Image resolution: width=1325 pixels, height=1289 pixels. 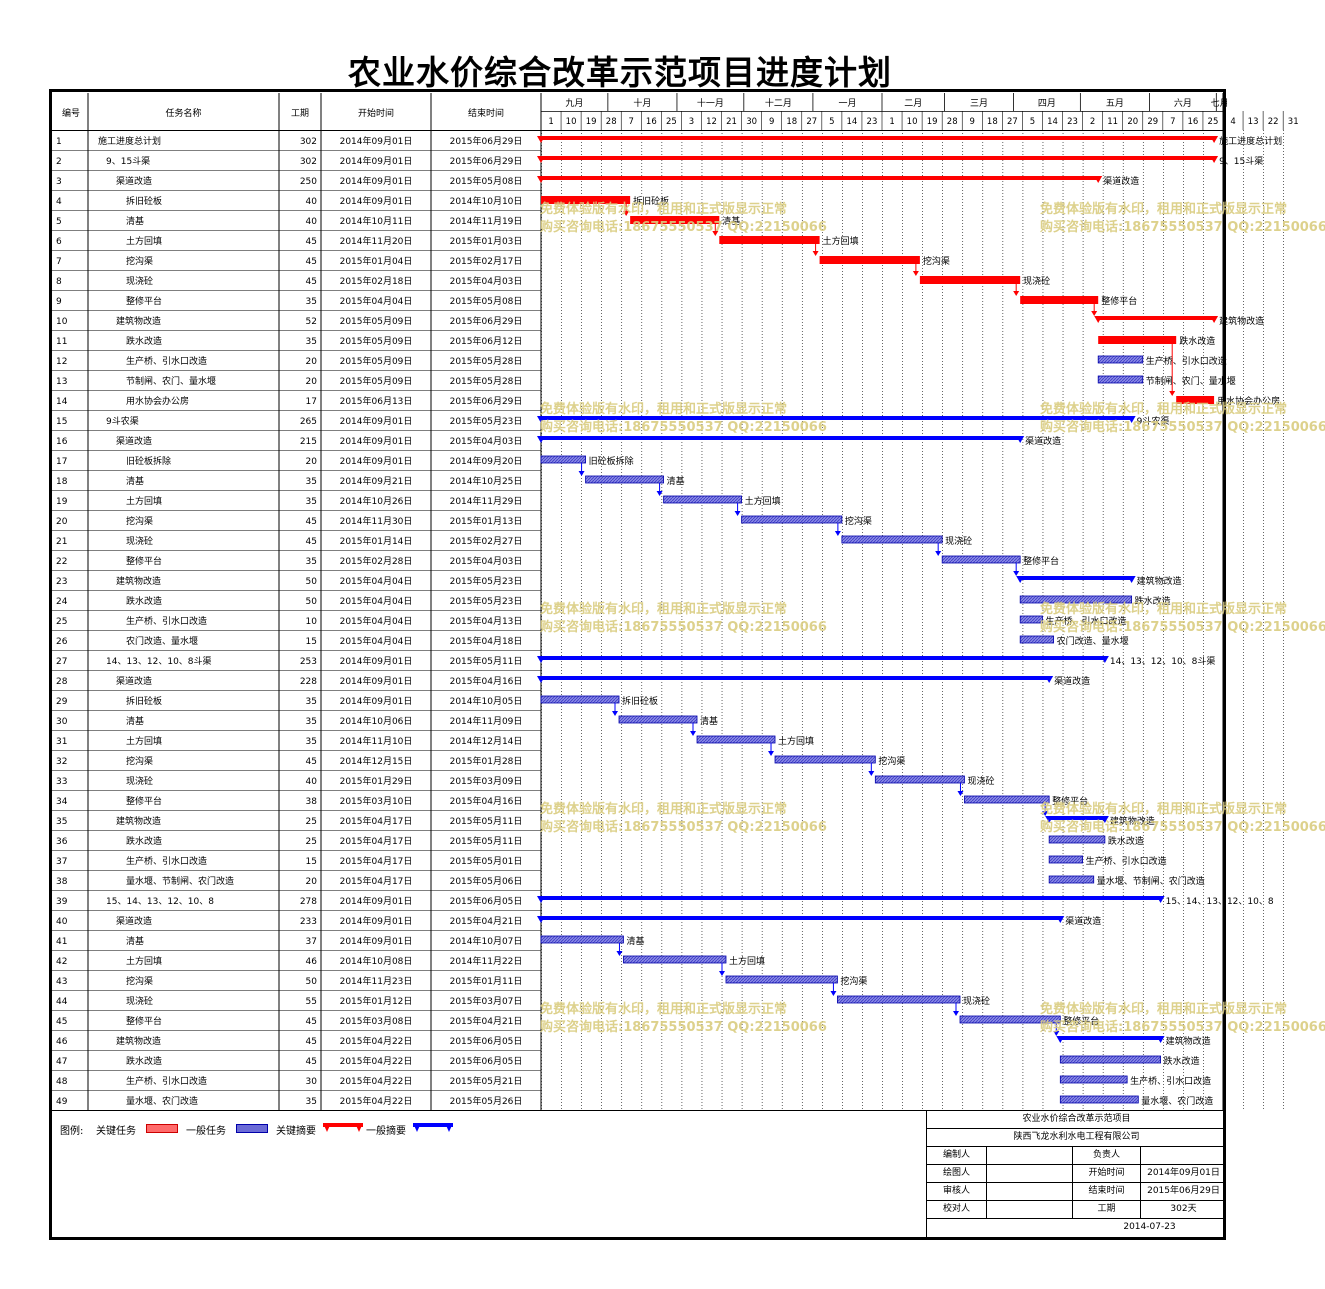 I want to click on row-end: 2015年05月21日, so click(x=486, y=1081).